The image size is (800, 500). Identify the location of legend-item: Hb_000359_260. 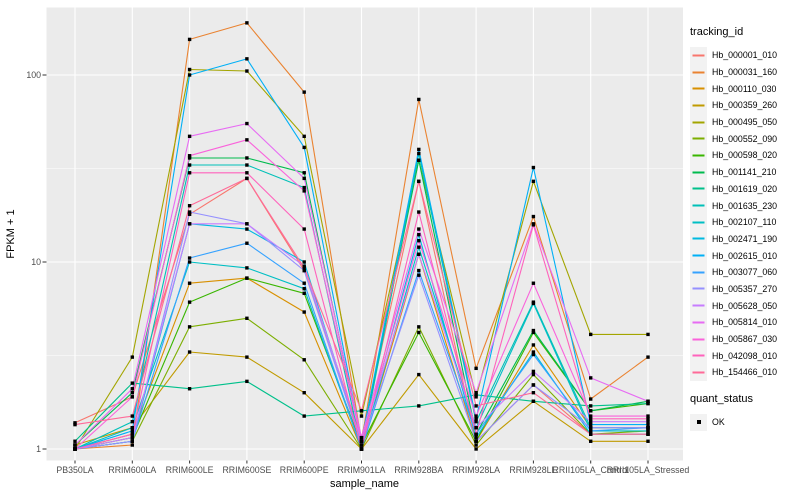
(745, 105).